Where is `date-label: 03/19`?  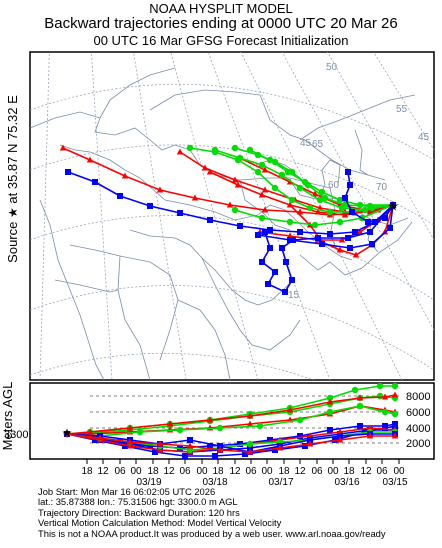
date-label: 03/19 is located at coordinates (148, 482).